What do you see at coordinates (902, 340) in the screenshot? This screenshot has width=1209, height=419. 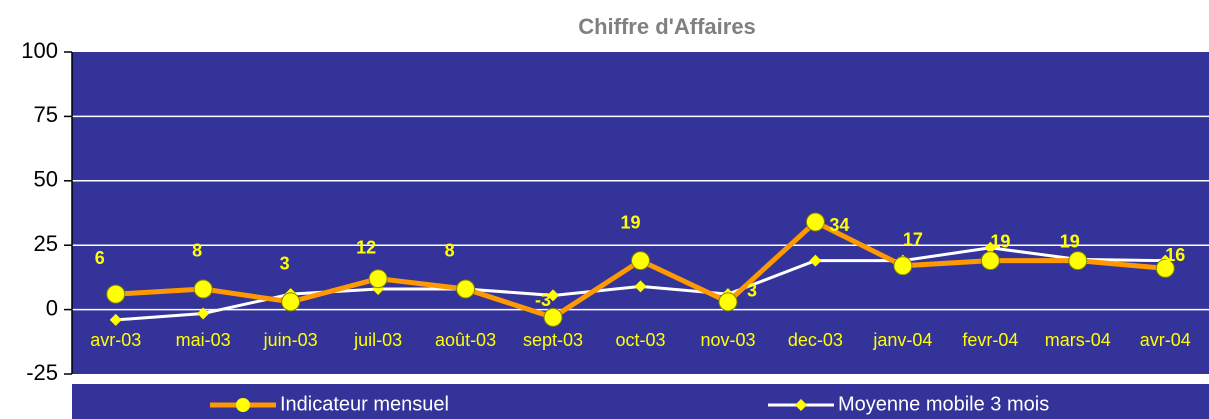 I see `x-tick-label: janv-04` at bounding box center [902, 340].